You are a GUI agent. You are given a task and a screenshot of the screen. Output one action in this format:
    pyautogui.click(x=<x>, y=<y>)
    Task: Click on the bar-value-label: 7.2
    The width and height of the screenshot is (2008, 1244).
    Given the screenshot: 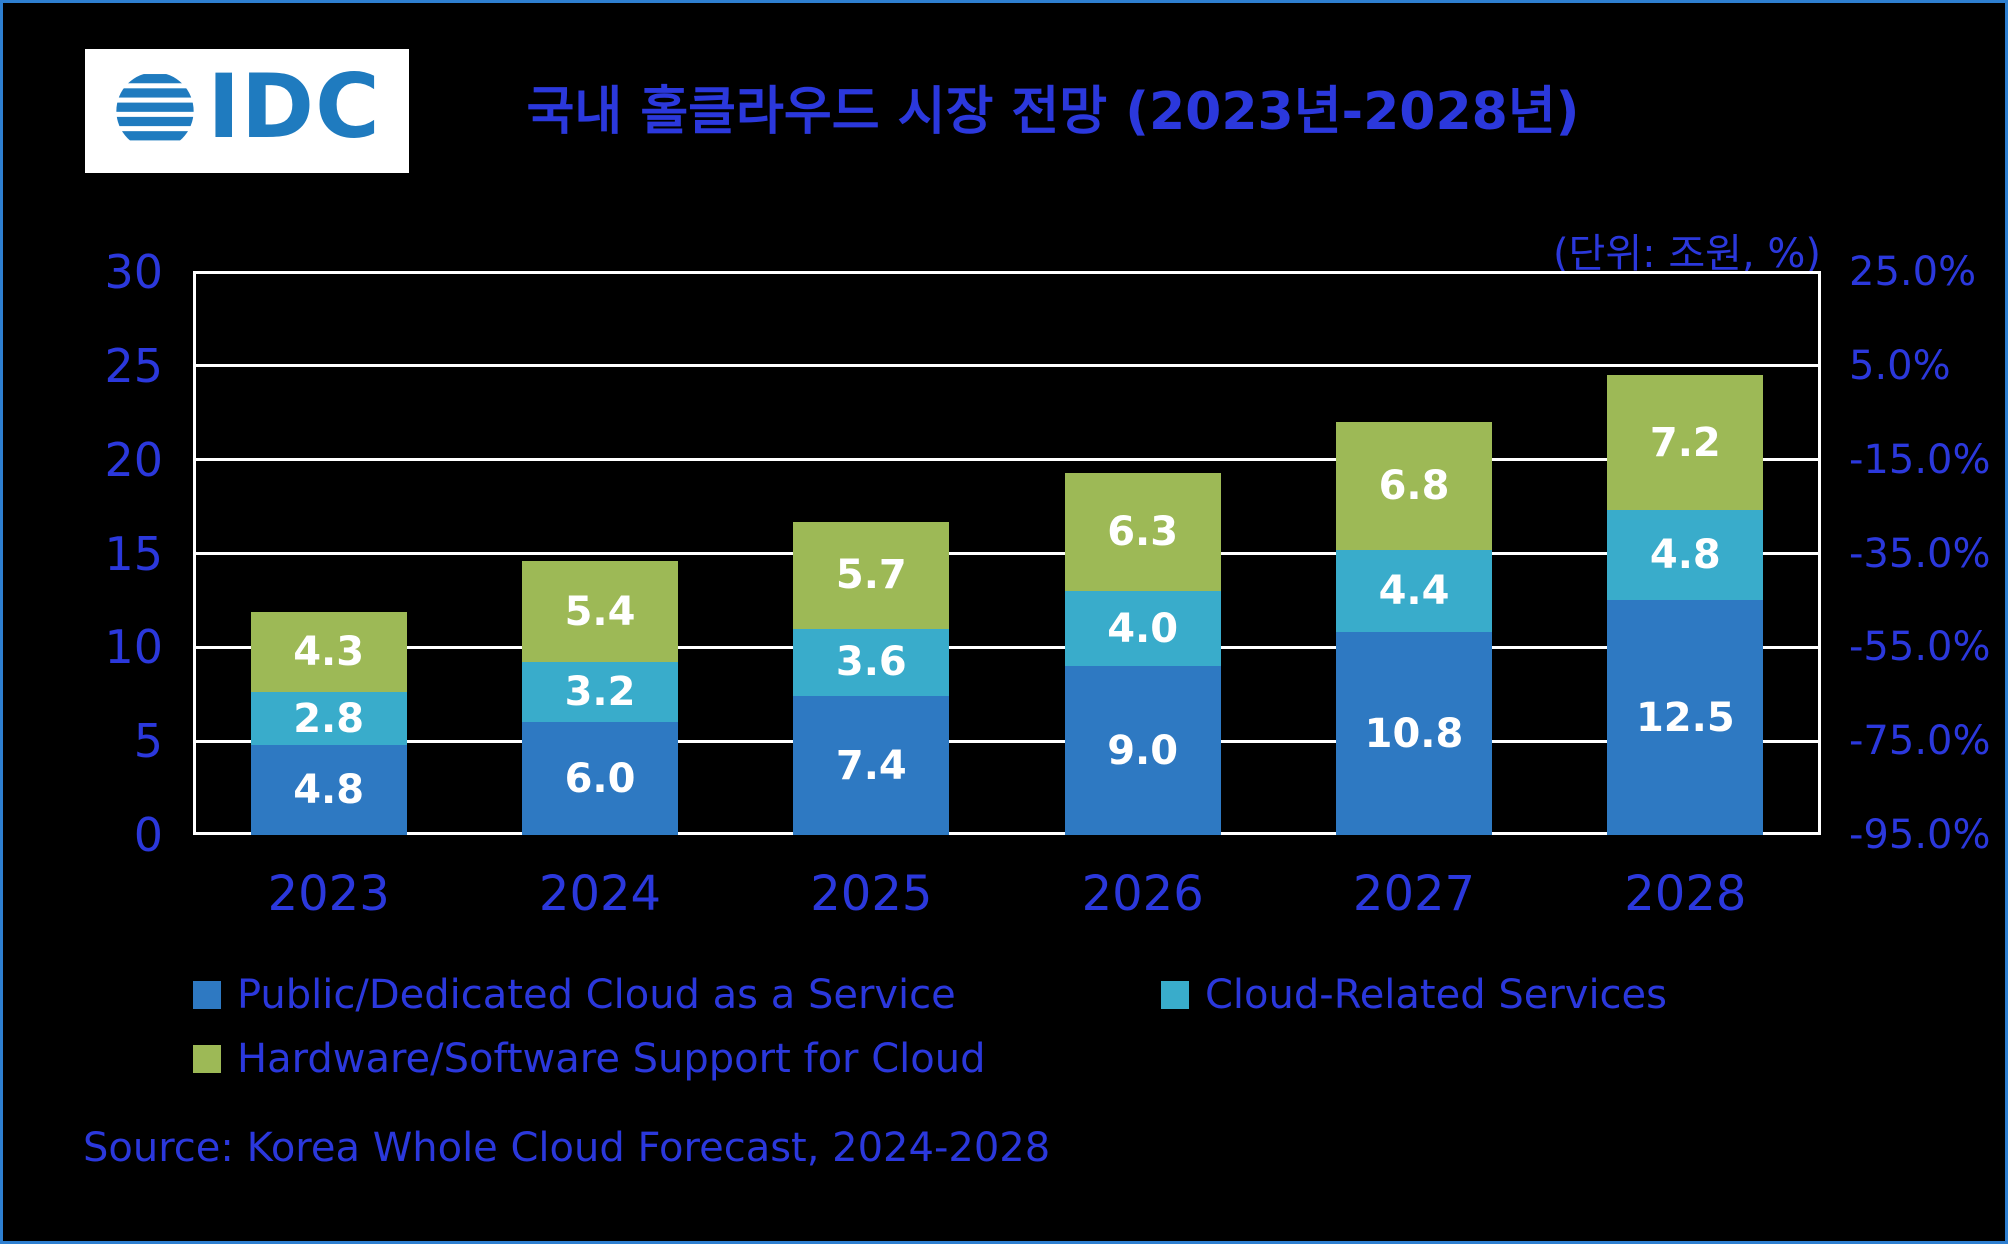 What is the action you would take?
    pyautogui.click(x=1685, y=442)
    